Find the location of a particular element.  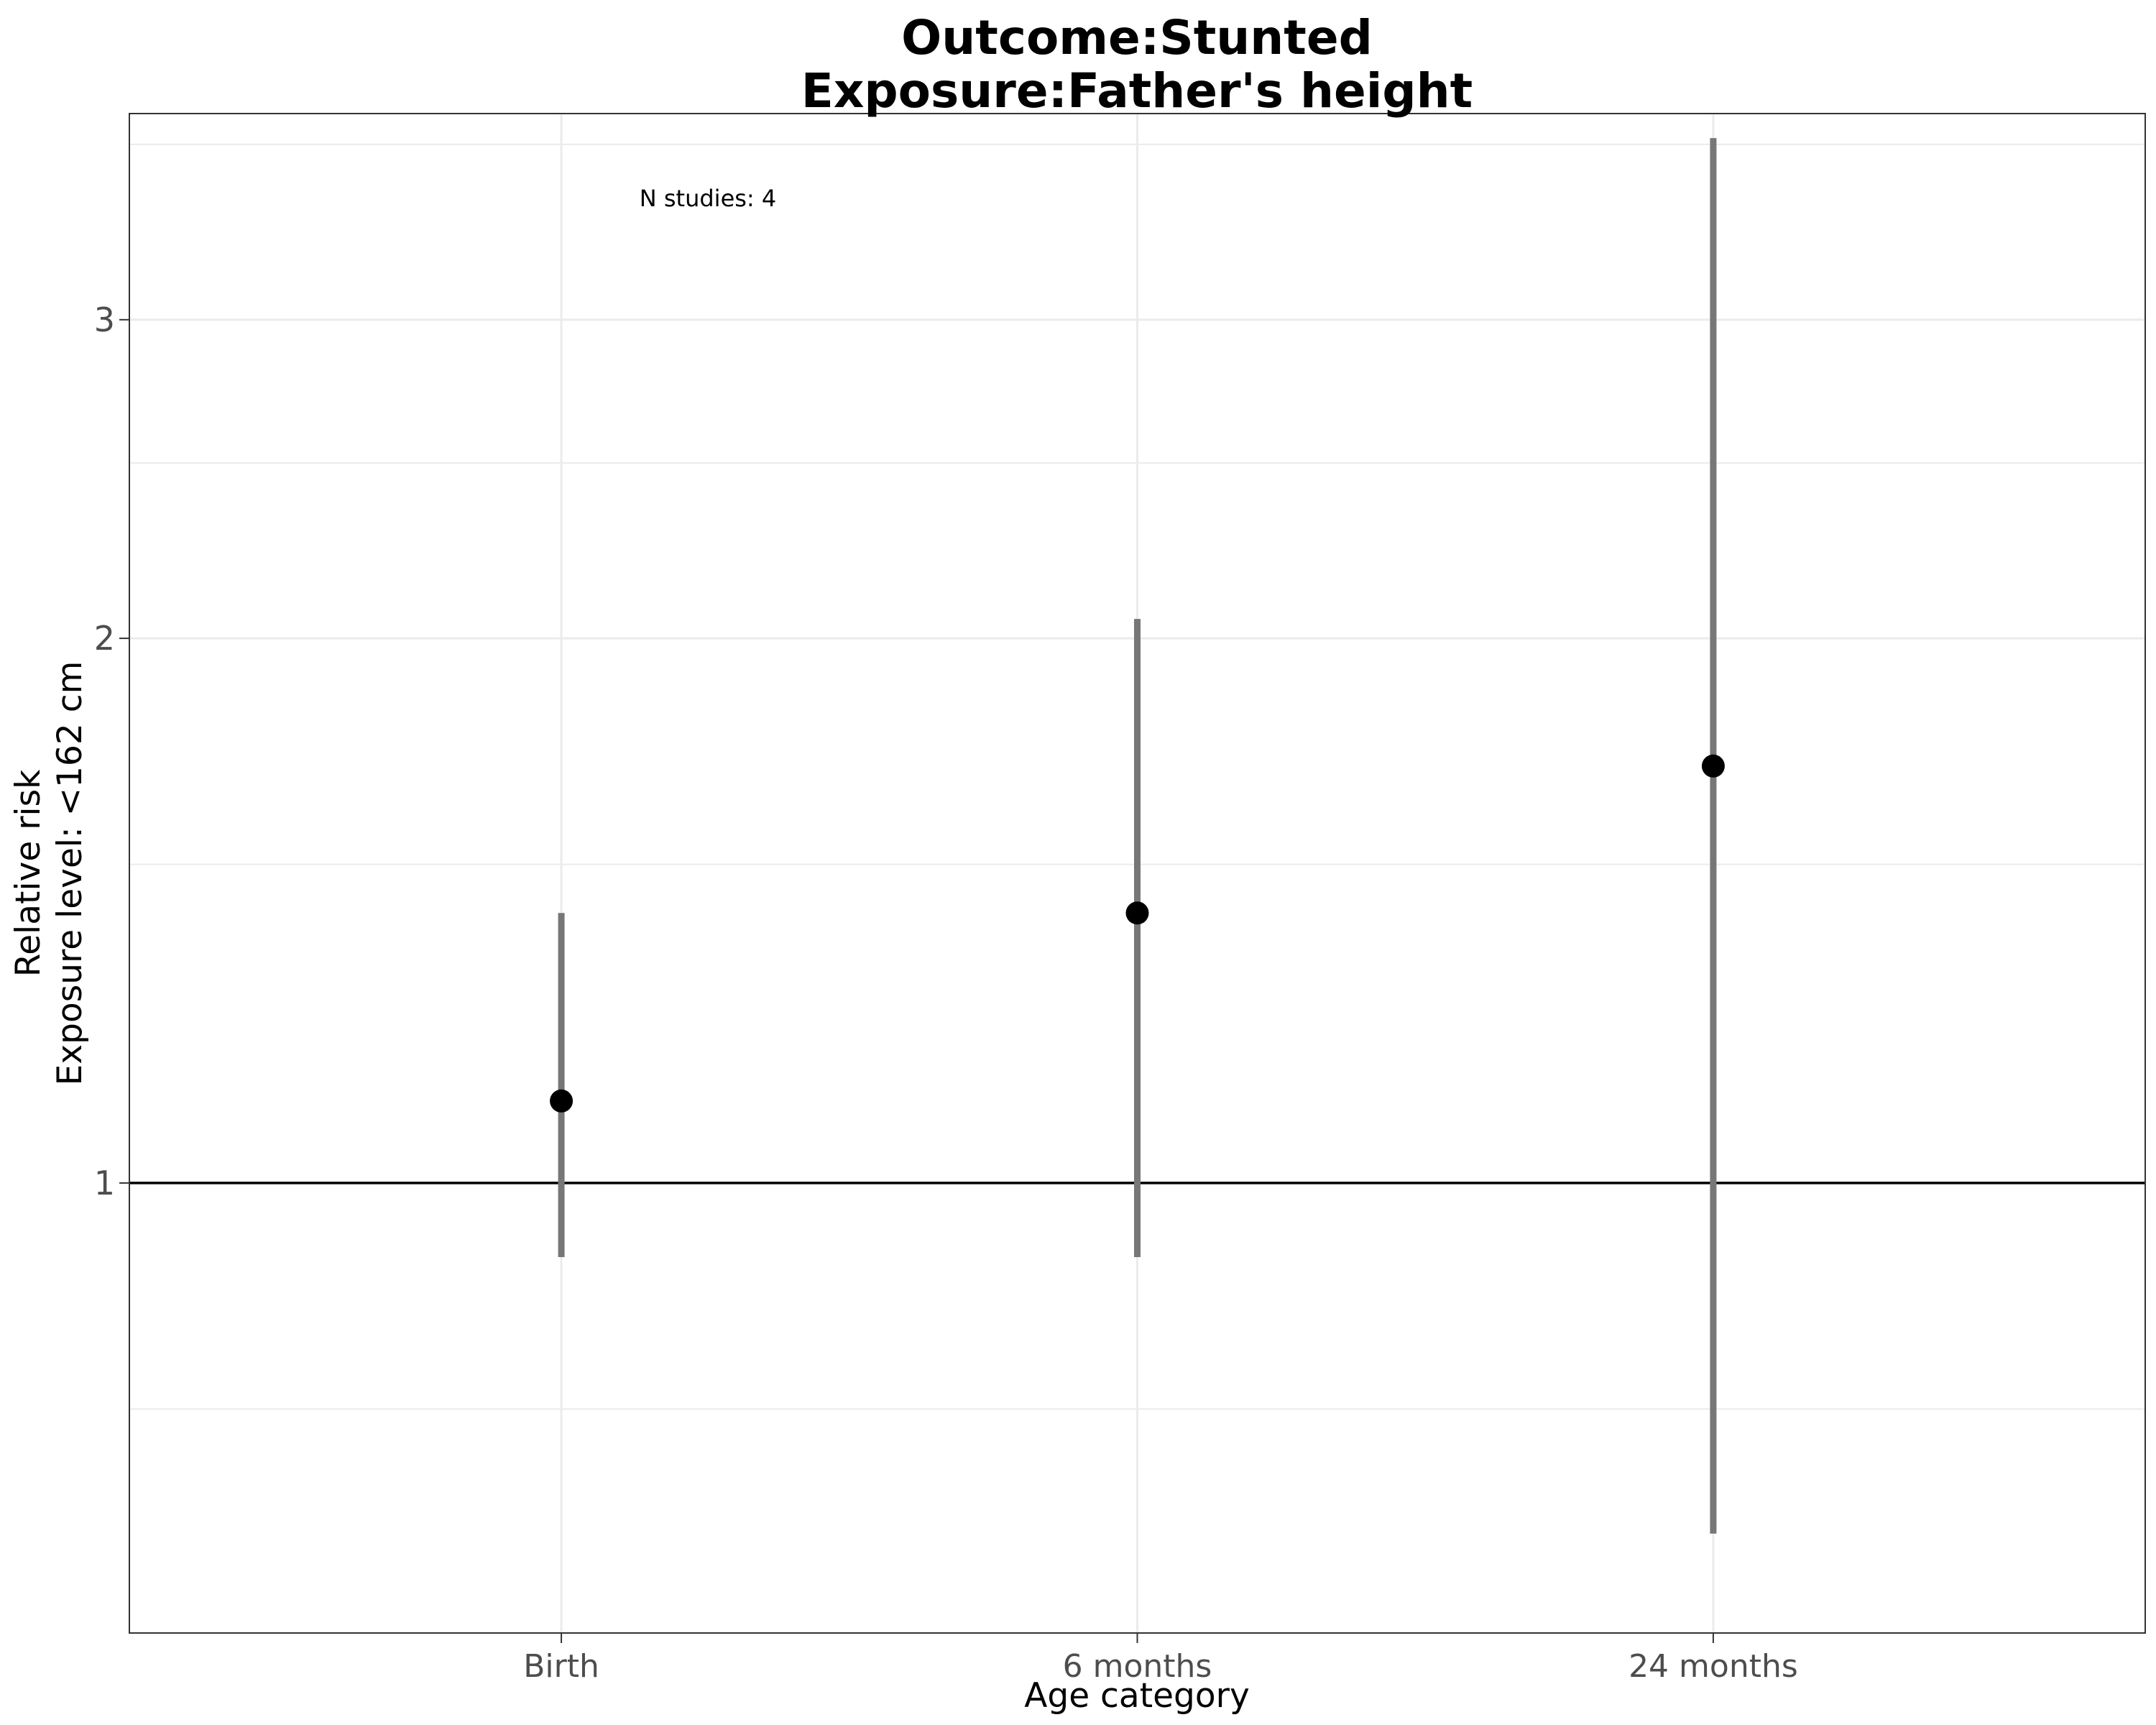

chart-title-line1: Outcome:Stunted is located at coordinates (1137, 37).